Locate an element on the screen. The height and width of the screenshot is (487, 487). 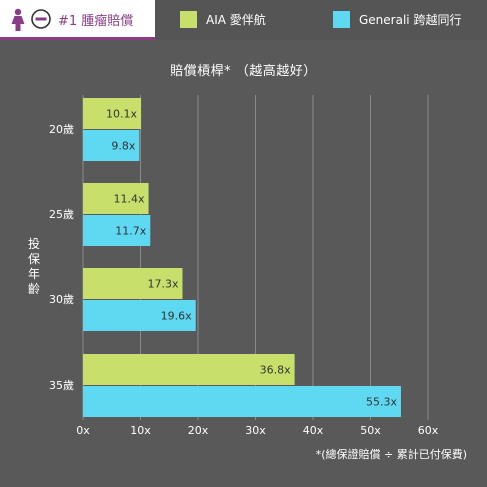
header-bar: #1 腫瘤賠償 AIA 愛伴航 Generali 跨越同行 is located at coordinates (243, 20).